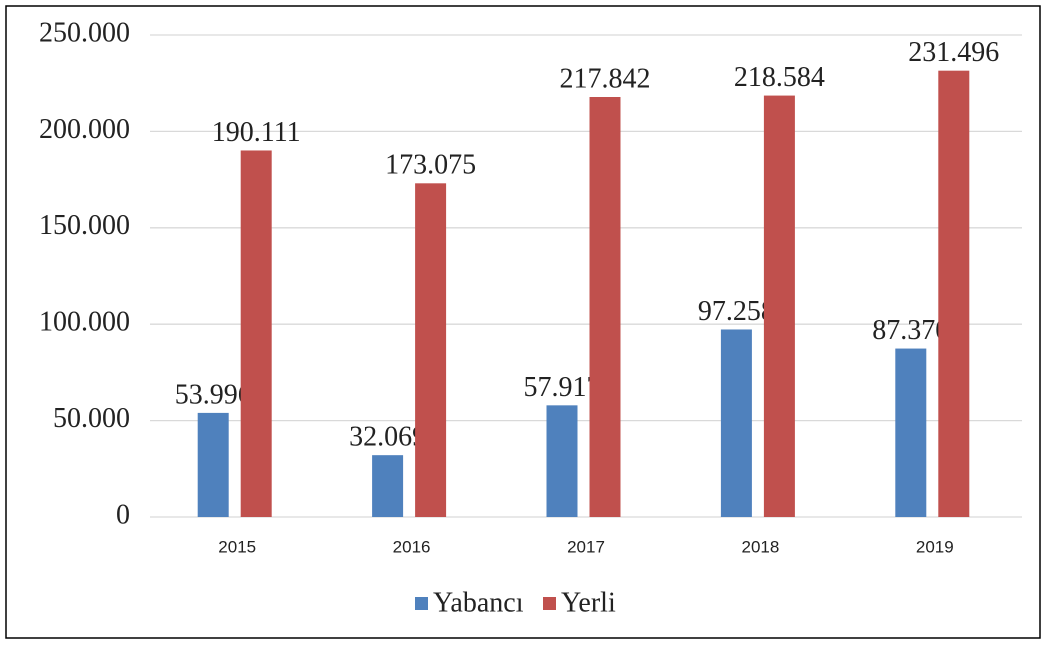 The height and width of the screenshot is (646, 1048). Describe the element at coordinates (736, 311) in the screenshot. I see `value-label: 97.258` at that location.